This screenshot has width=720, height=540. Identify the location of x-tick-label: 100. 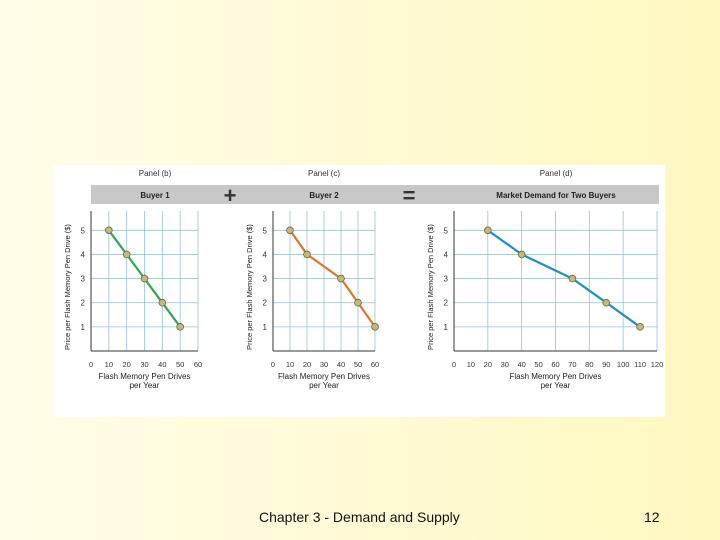
(623, 364).